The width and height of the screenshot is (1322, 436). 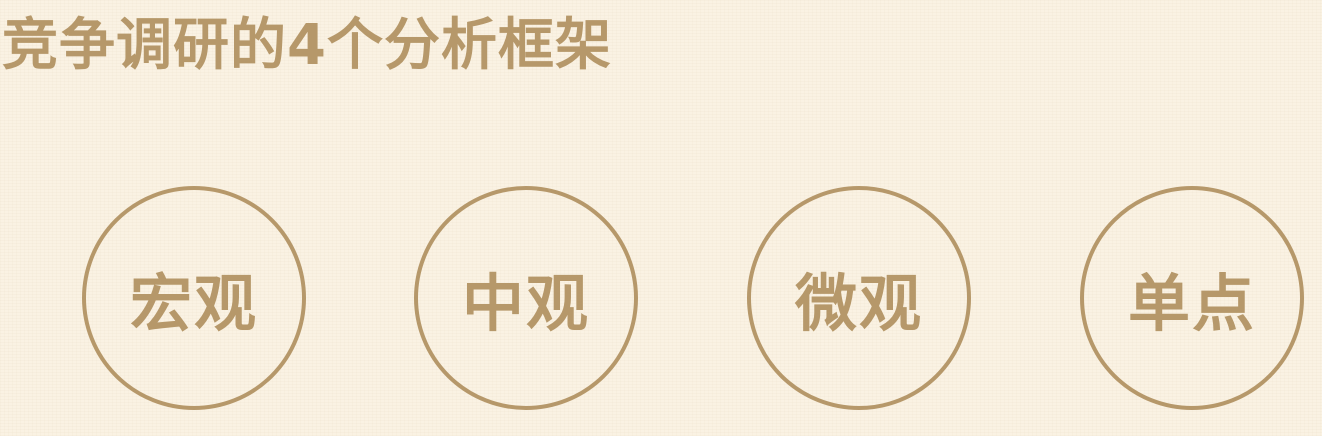 I want to click on framework-circle-single-point: 单点, so click(x=1192, y=298).